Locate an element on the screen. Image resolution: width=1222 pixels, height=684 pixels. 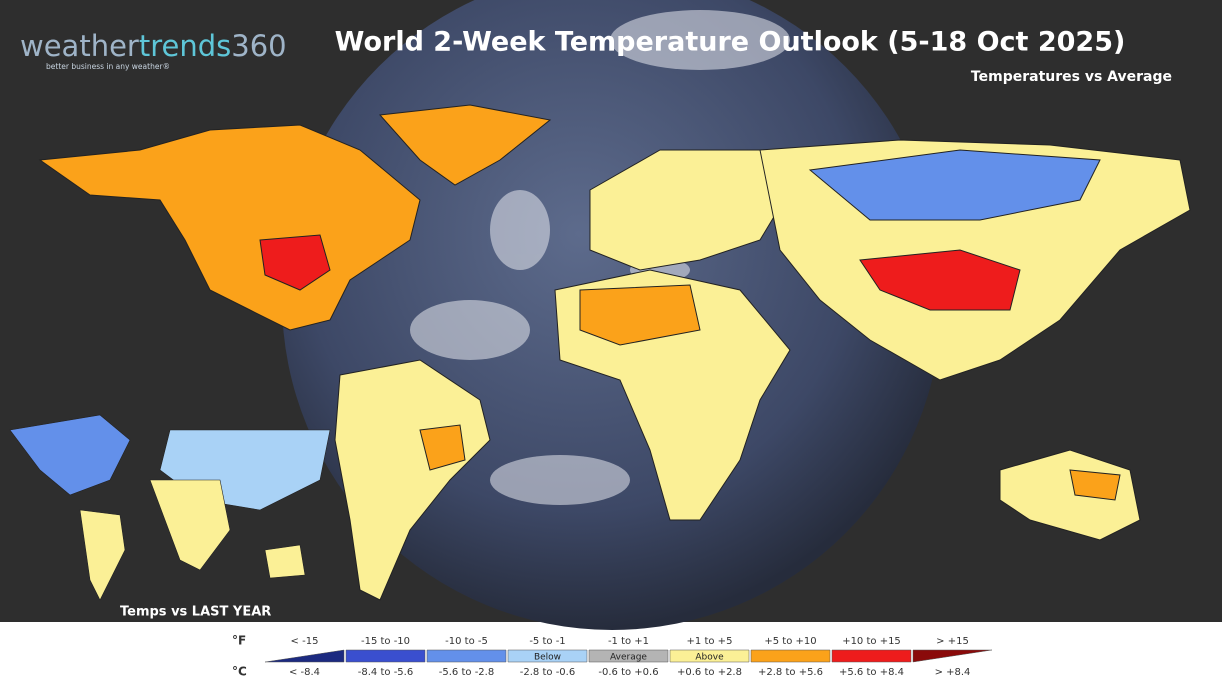
legend-c-label: +2.8 to +5.6 is located at coordinates (790, 672).